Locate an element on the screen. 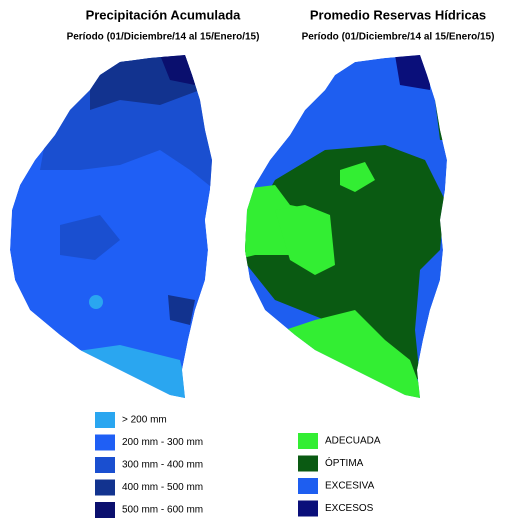  legend-label: EXCESOS is located at coordinates (349, 508).